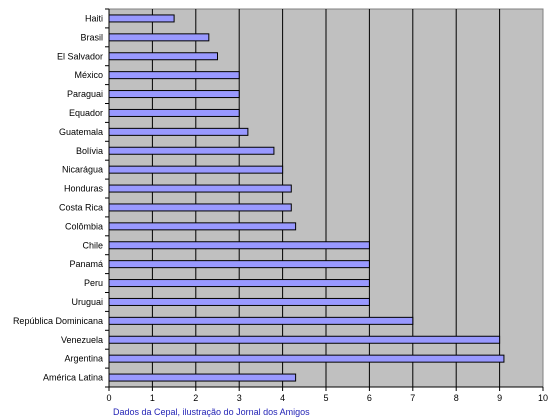 The image size is (560, 420). I want to click on category-label: Equador, so click(86, 113).